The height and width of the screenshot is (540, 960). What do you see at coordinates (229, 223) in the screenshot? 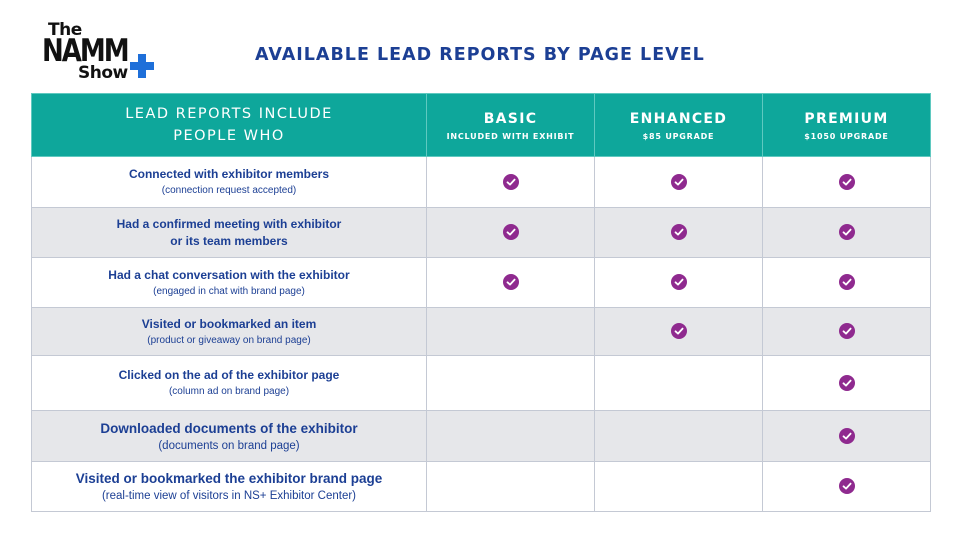
I see `criteria-label: Had a confirmed meeting with exhibitor` at bounding box center [229, 223].